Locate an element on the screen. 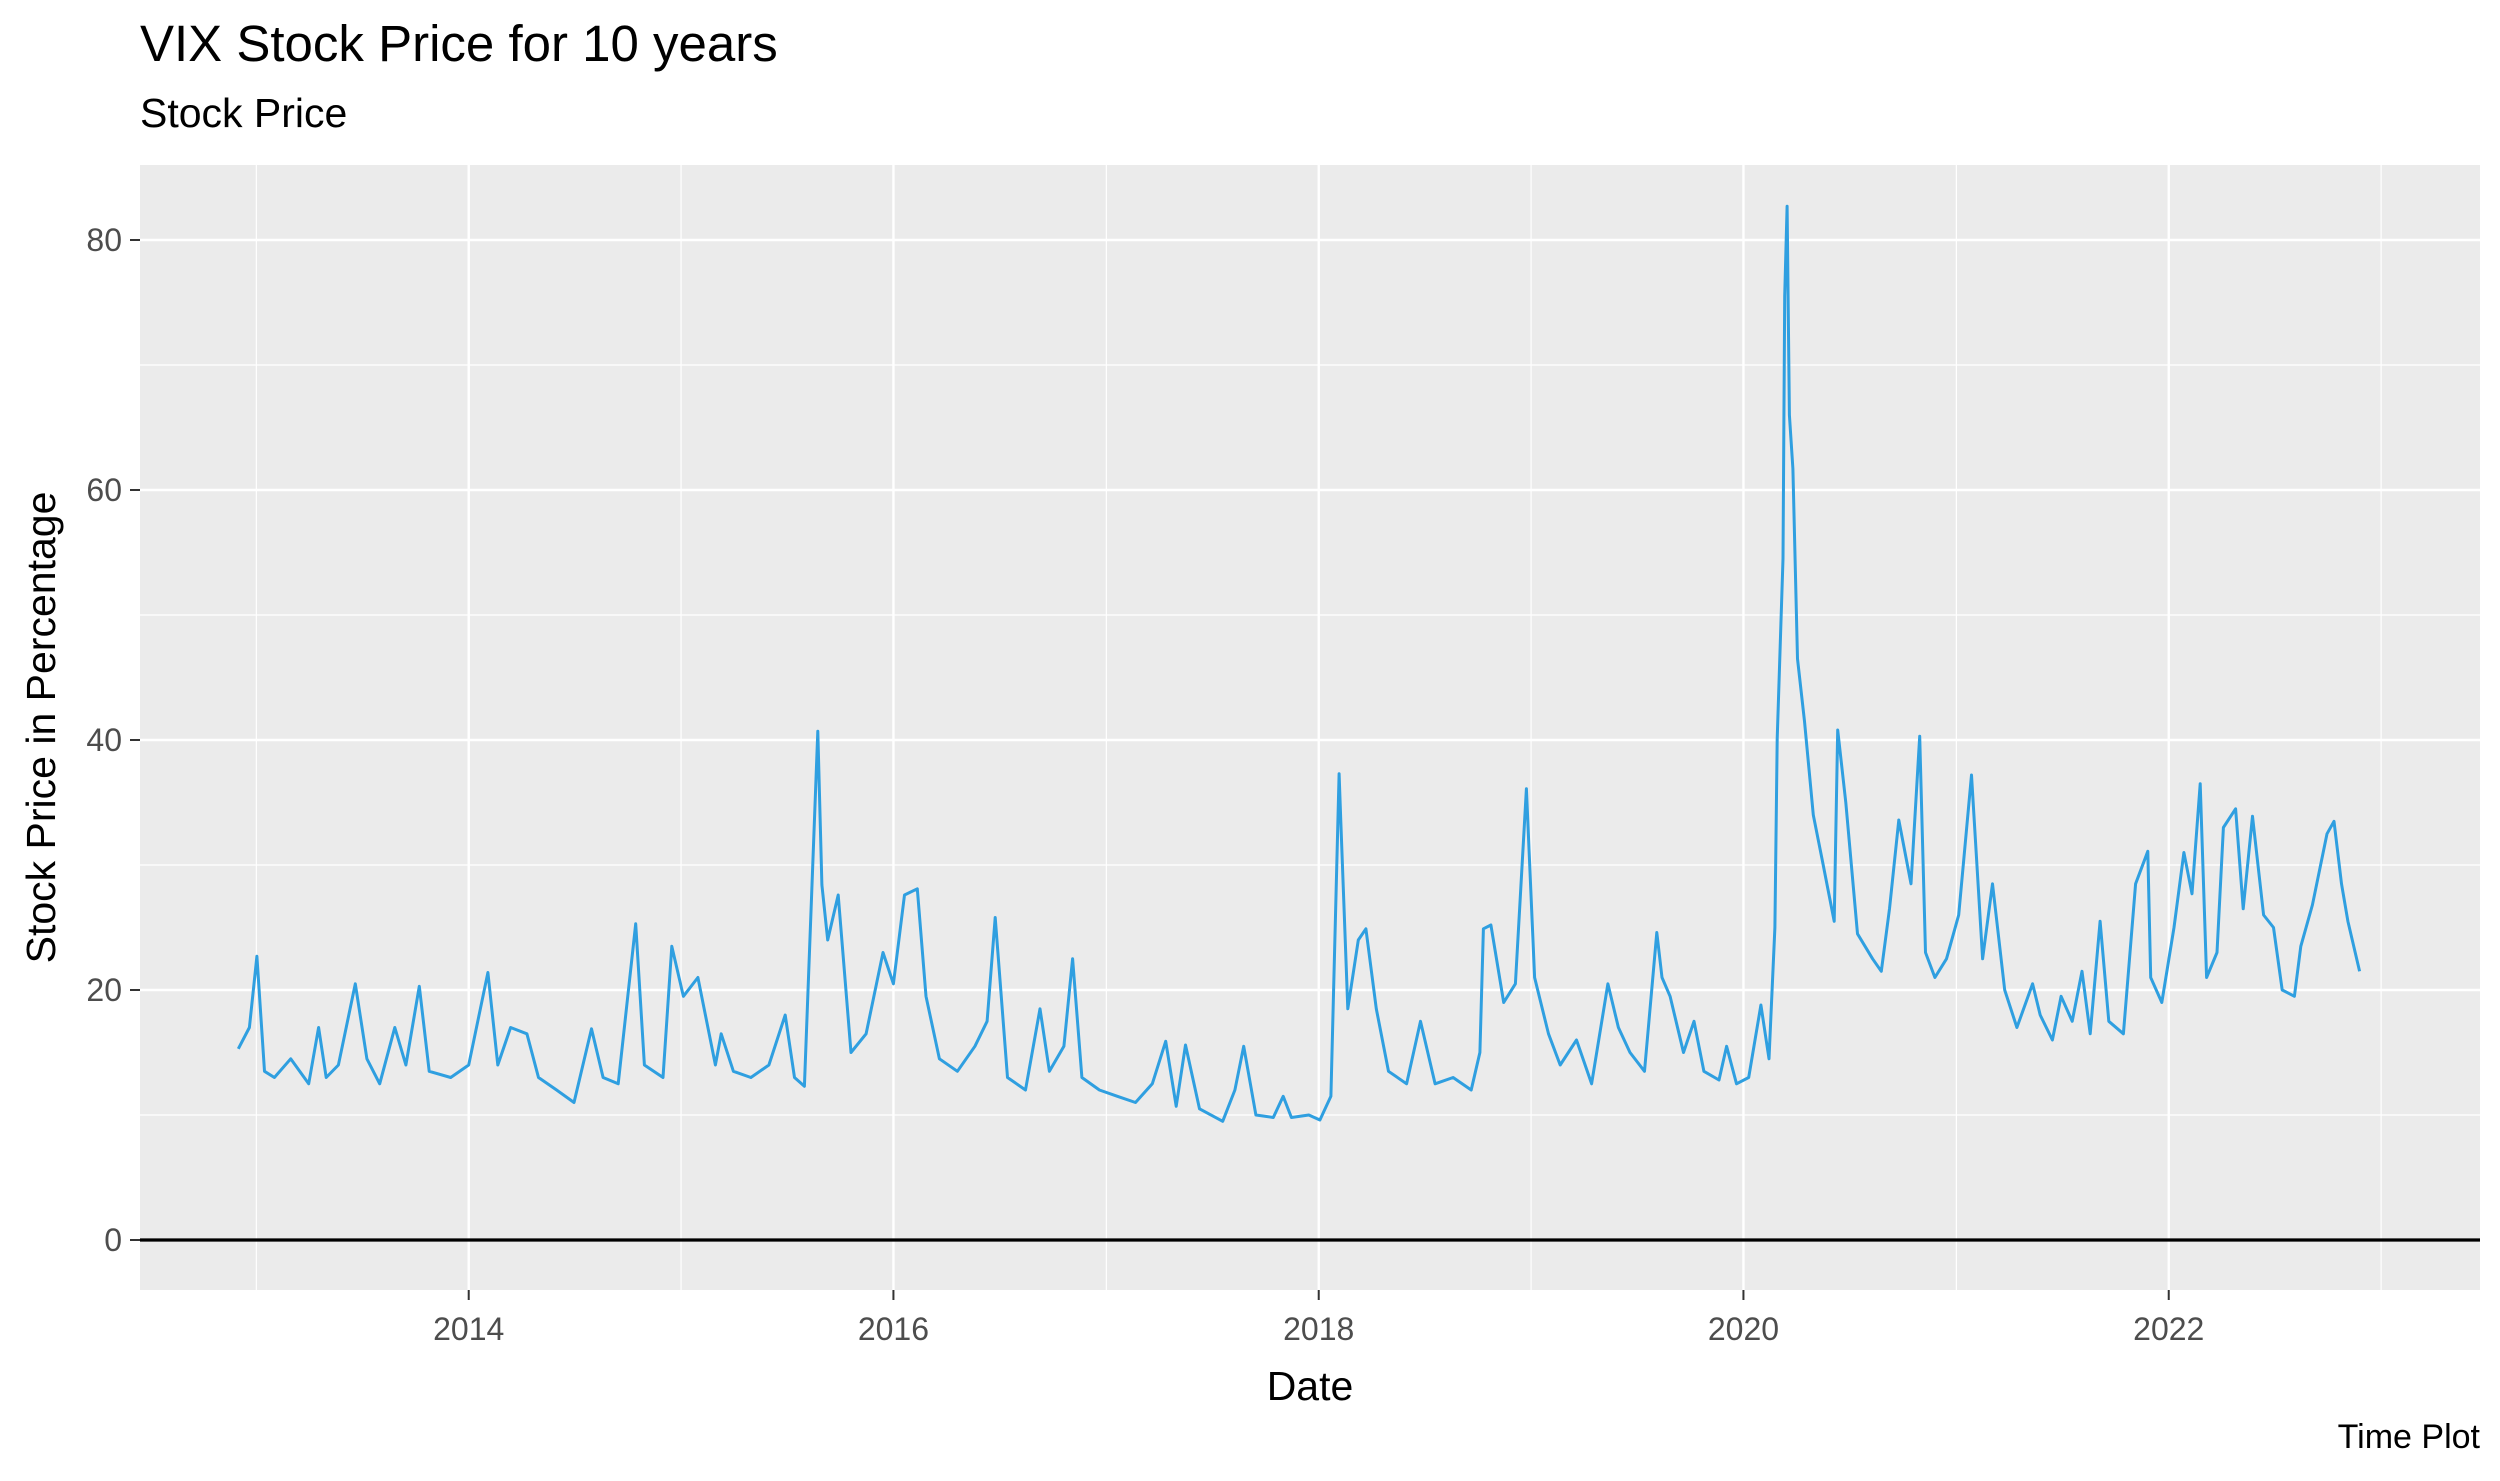  x-tick-label: 2014 is located at coordinates (468, 1329).